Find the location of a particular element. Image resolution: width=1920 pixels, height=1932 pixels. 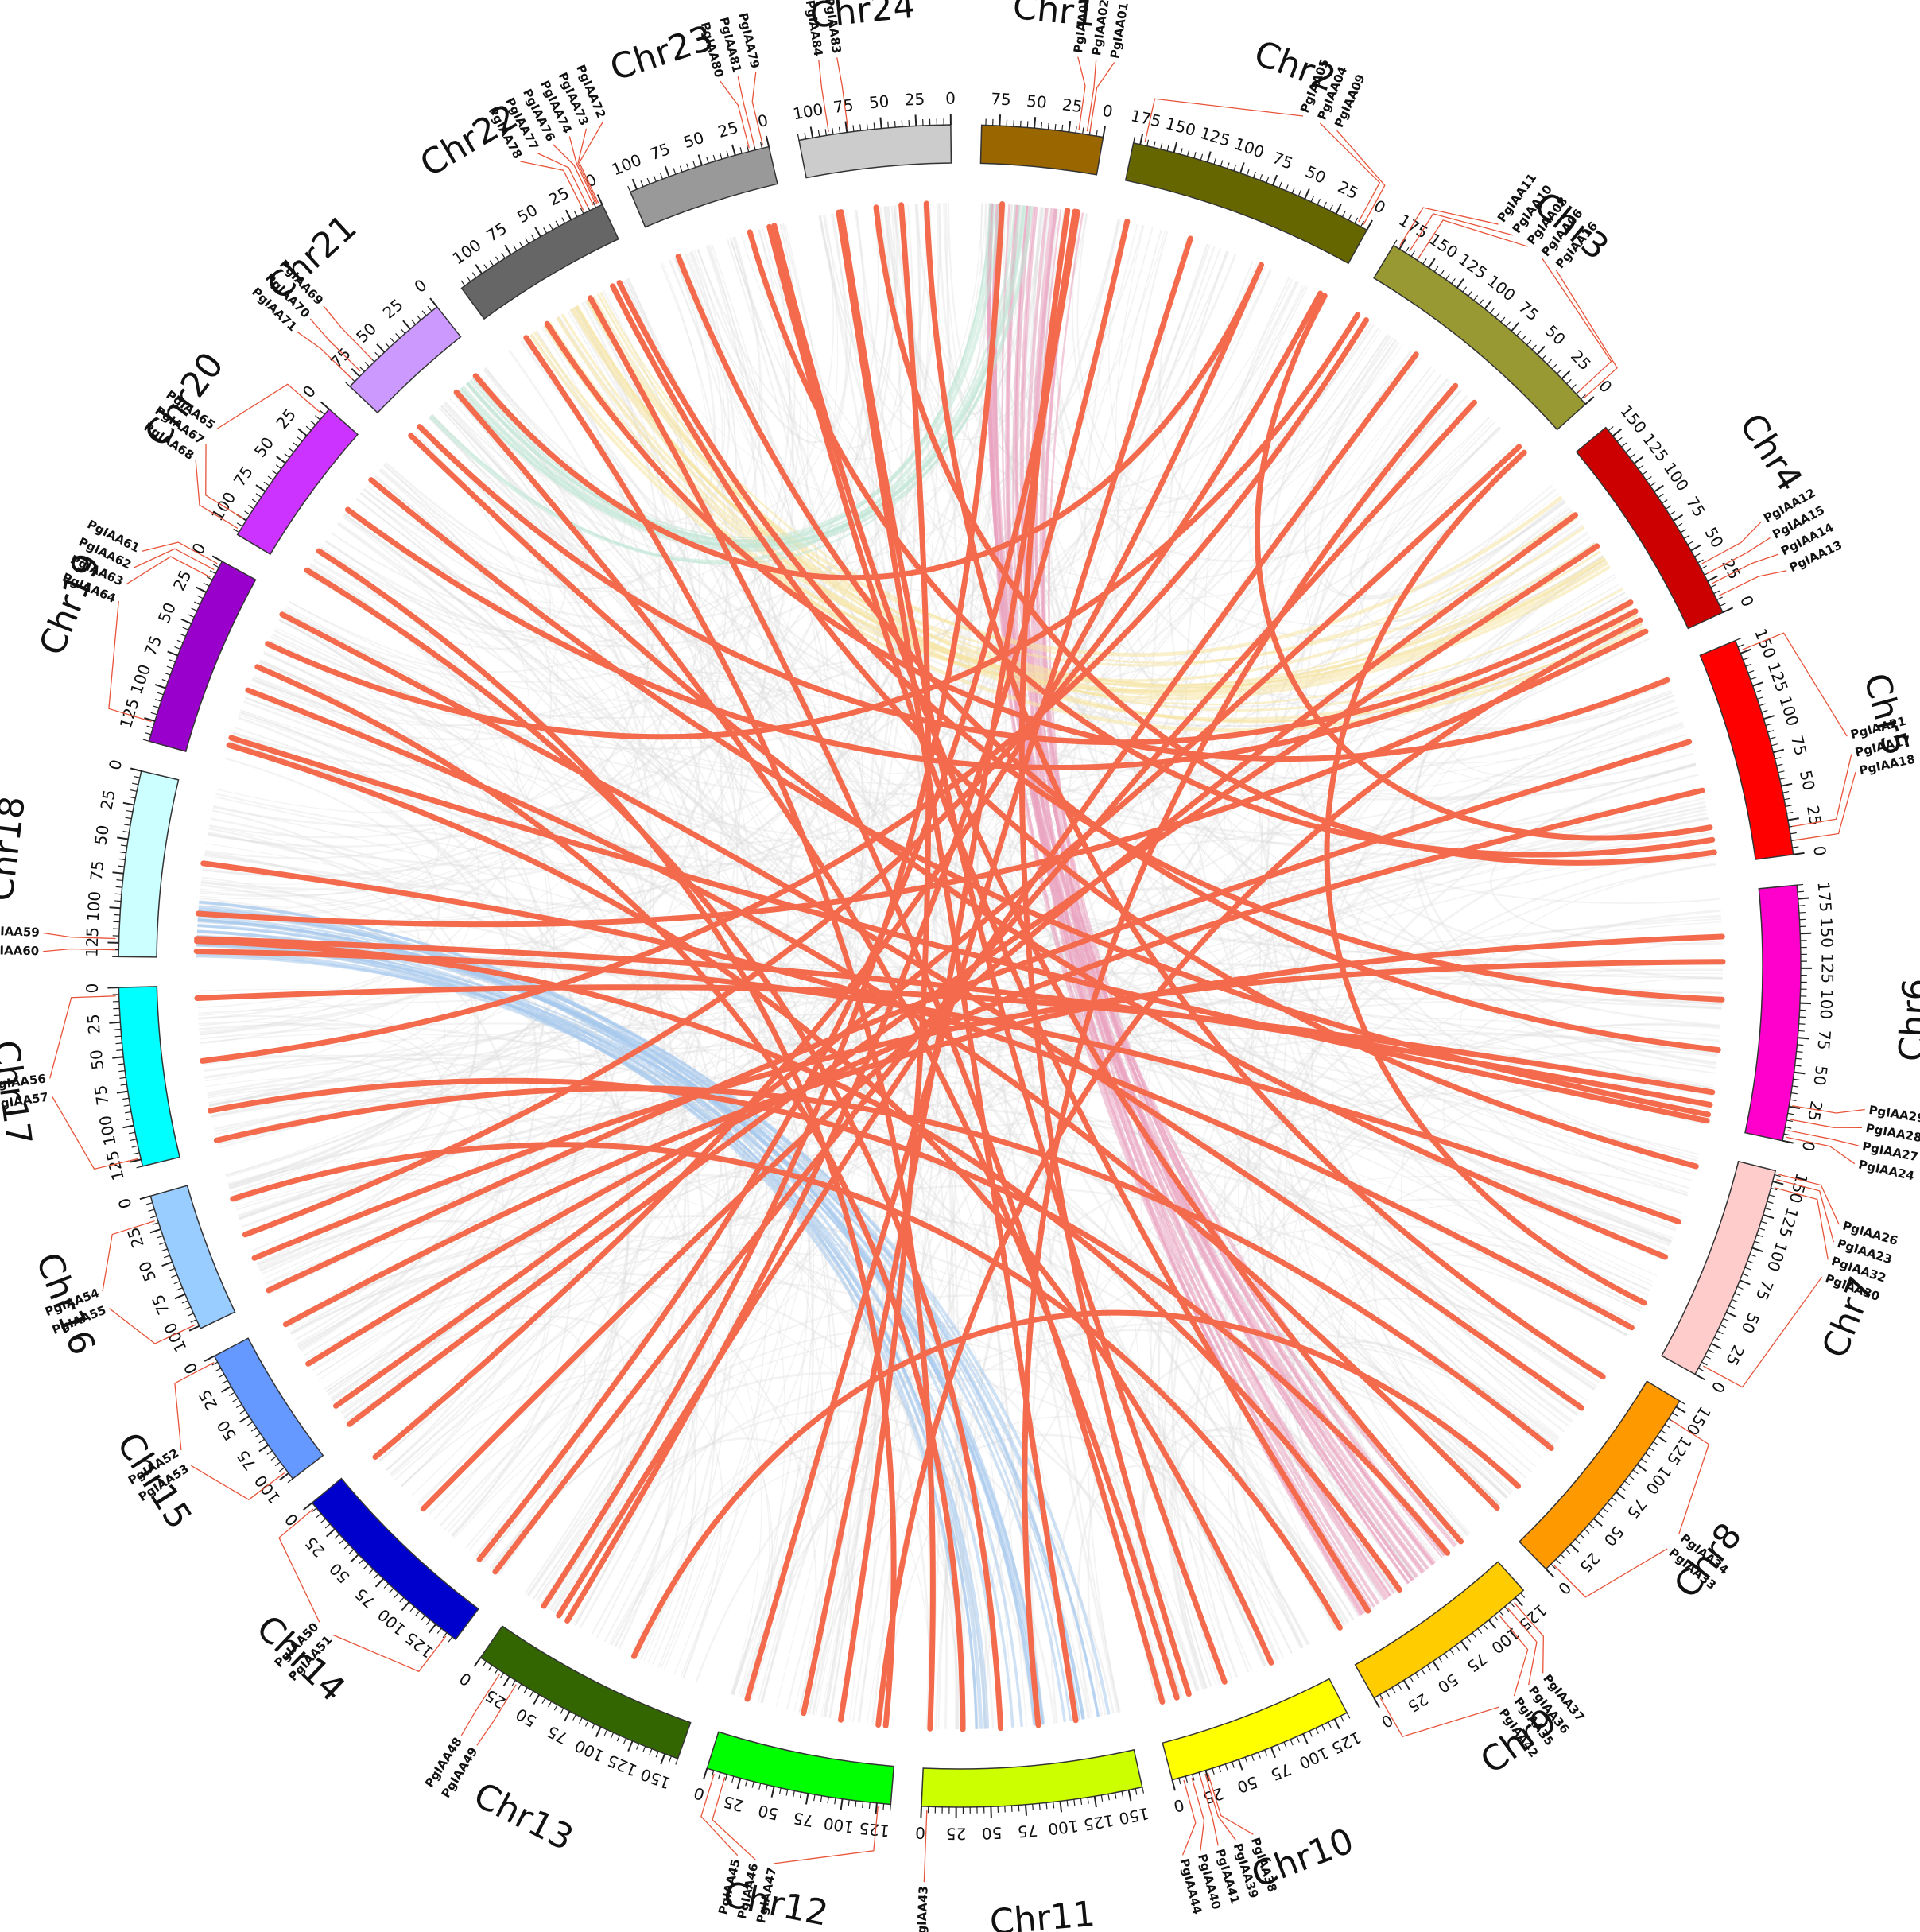

tick-label: 50 is located at coordinates (991, 1833).